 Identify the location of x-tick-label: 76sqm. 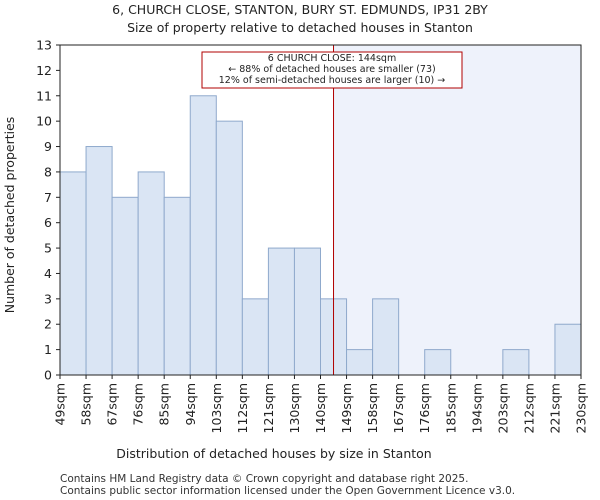
(138, 404).